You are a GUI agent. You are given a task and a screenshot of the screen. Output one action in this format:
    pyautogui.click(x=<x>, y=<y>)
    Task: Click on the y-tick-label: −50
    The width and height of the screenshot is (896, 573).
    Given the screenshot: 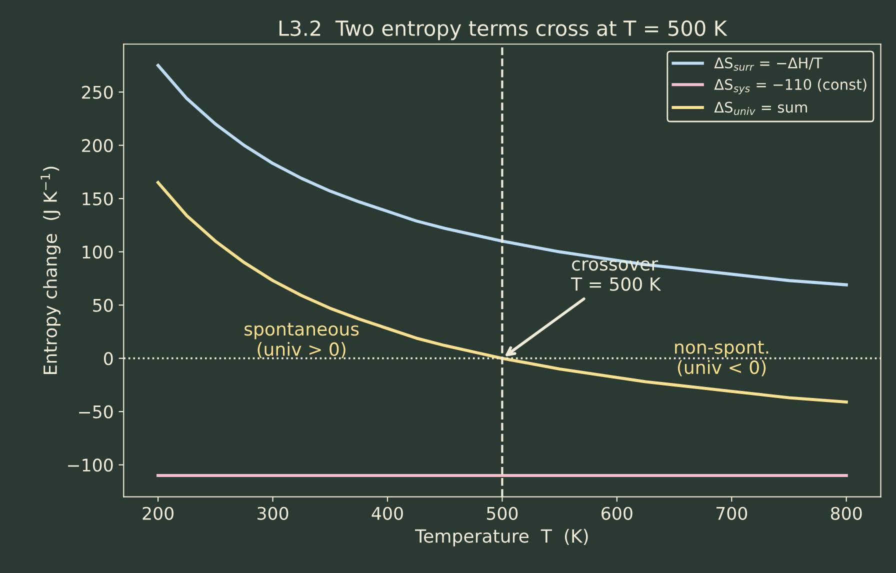 What is the action you would take?
    pyautogui.click(x=96, y=411)
    